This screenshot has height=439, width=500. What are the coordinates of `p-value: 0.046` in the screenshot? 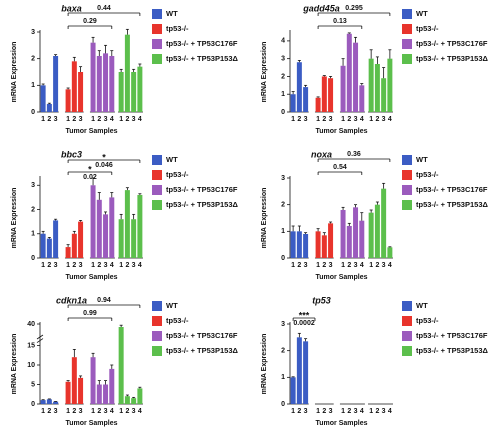 It's located at (104, 165).